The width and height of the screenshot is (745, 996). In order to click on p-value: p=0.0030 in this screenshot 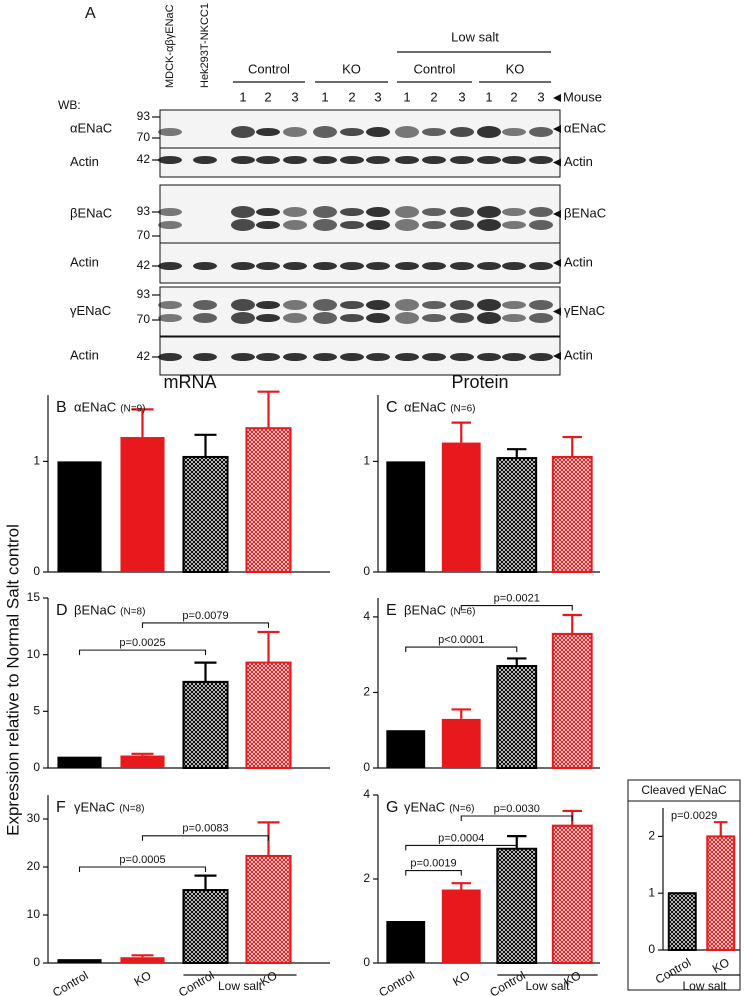, I will do `click(517, 809)`.